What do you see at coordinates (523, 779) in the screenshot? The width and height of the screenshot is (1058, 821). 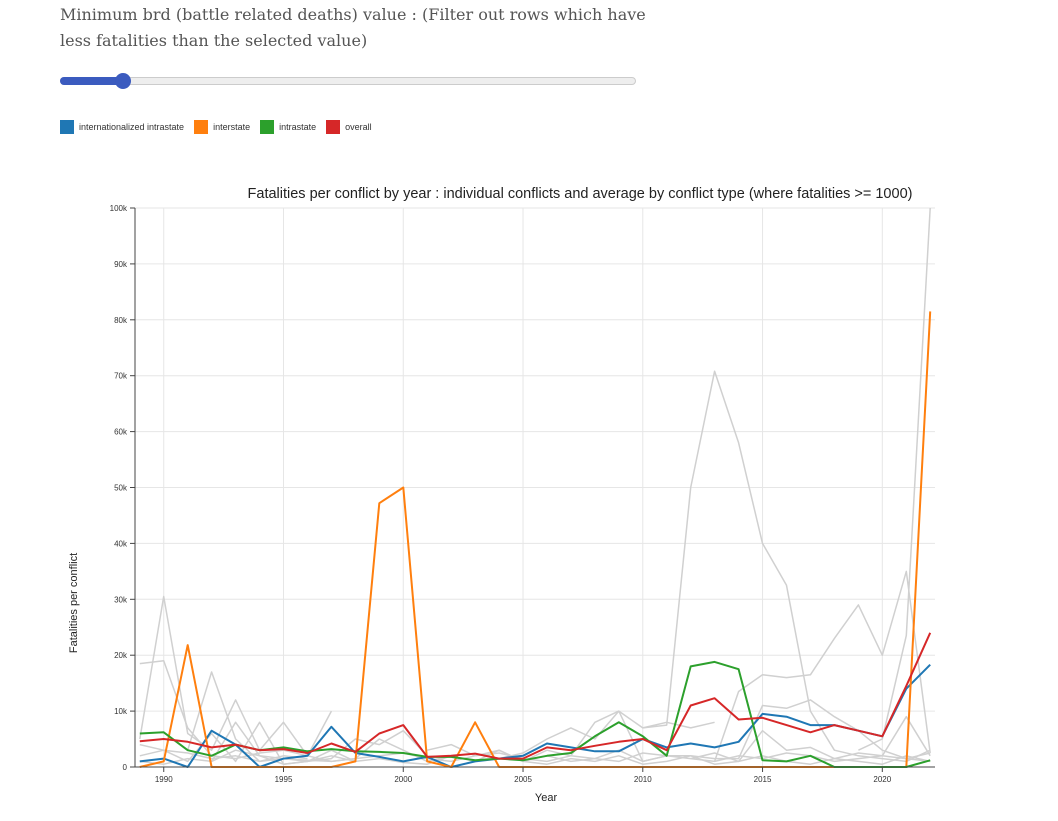 I see `x-tick-label: 2005` at bounding box center [523, 779].